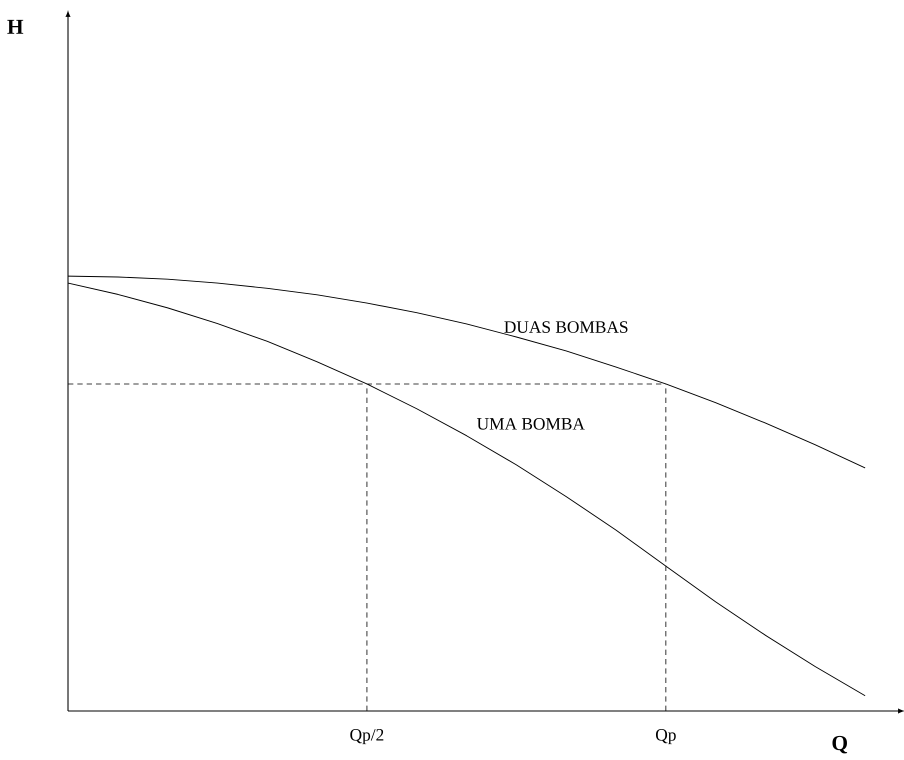 Image resolution: width=904 pixels, height=760 pixels. I want to click on x-tick-label: Qp, so click(666, 736).